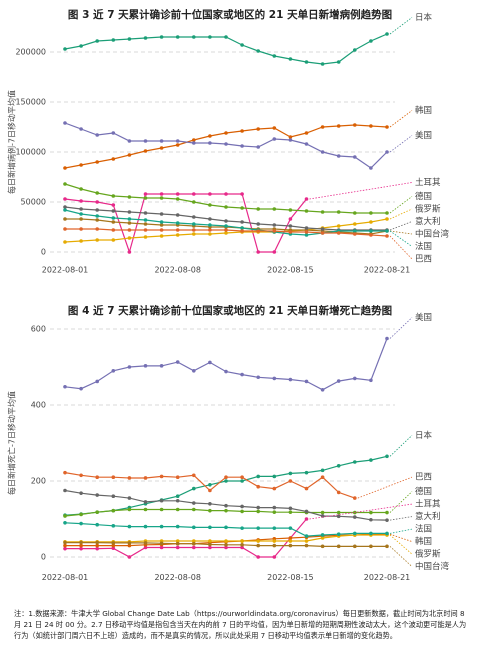 Image resolution: width=480 pixels, height=657 pixels. What do you see at coordinates (423, 529) in the screenshot?
I see `legend-label: 法国` at bounding box center [423, 529].